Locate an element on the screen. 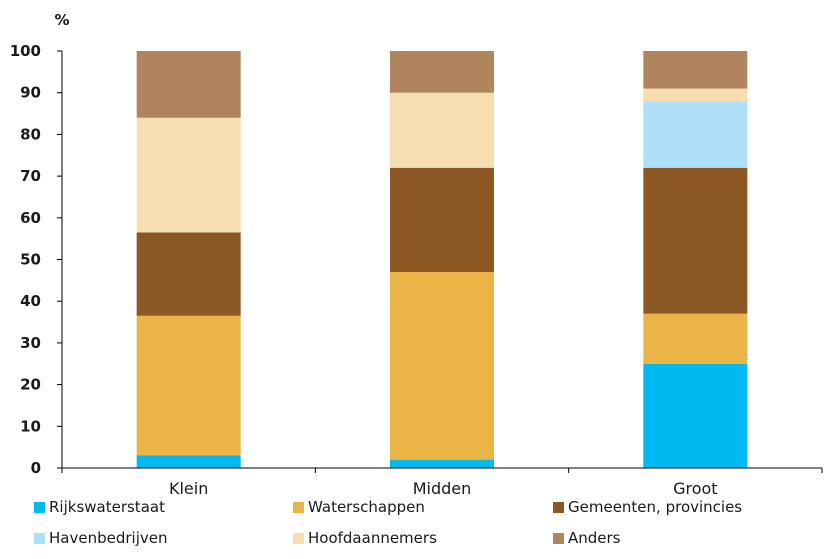  legend-label: Hoofdaannemers is located at coordinates (372, 538).